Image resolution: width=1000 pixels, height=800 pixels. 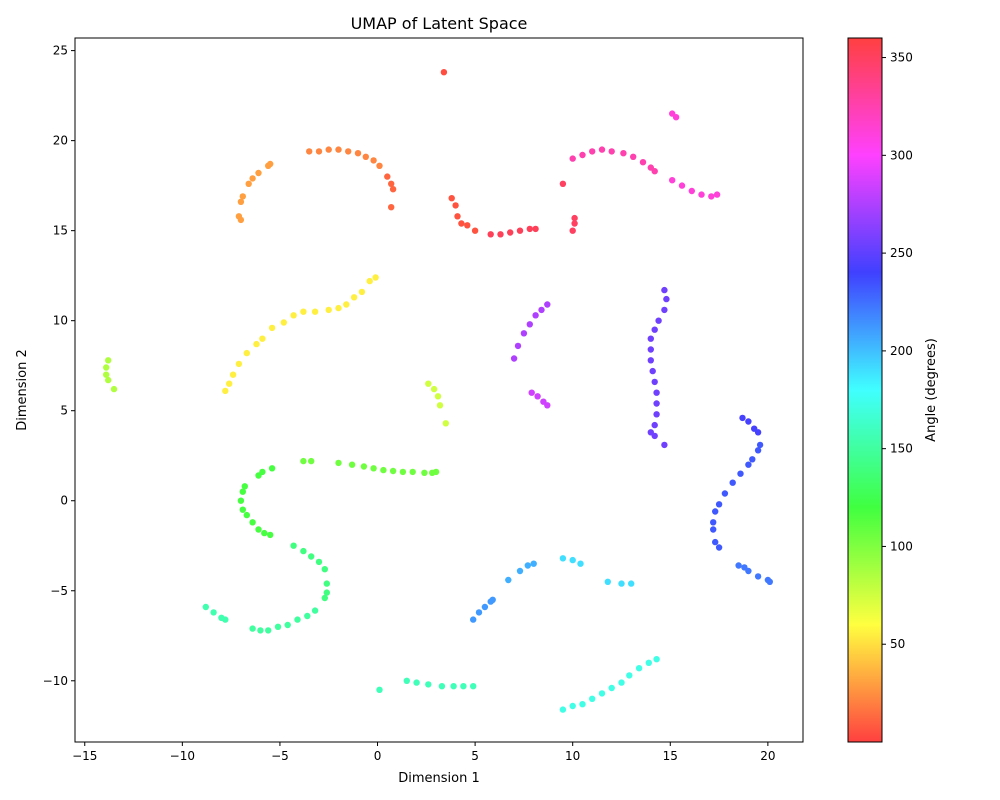 What do you see at coordinates (931, 390) in the screenshot?
I see `colorbar-label: Angle (degrees)` at bounding box center [931, 390].